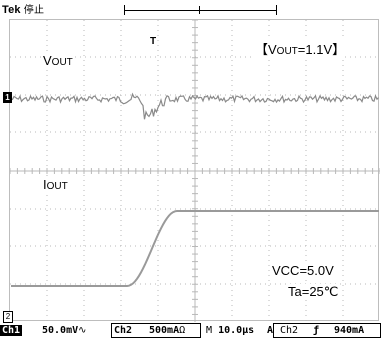  I want to click on ta-label: Ta=25℃, so click(313, 292).